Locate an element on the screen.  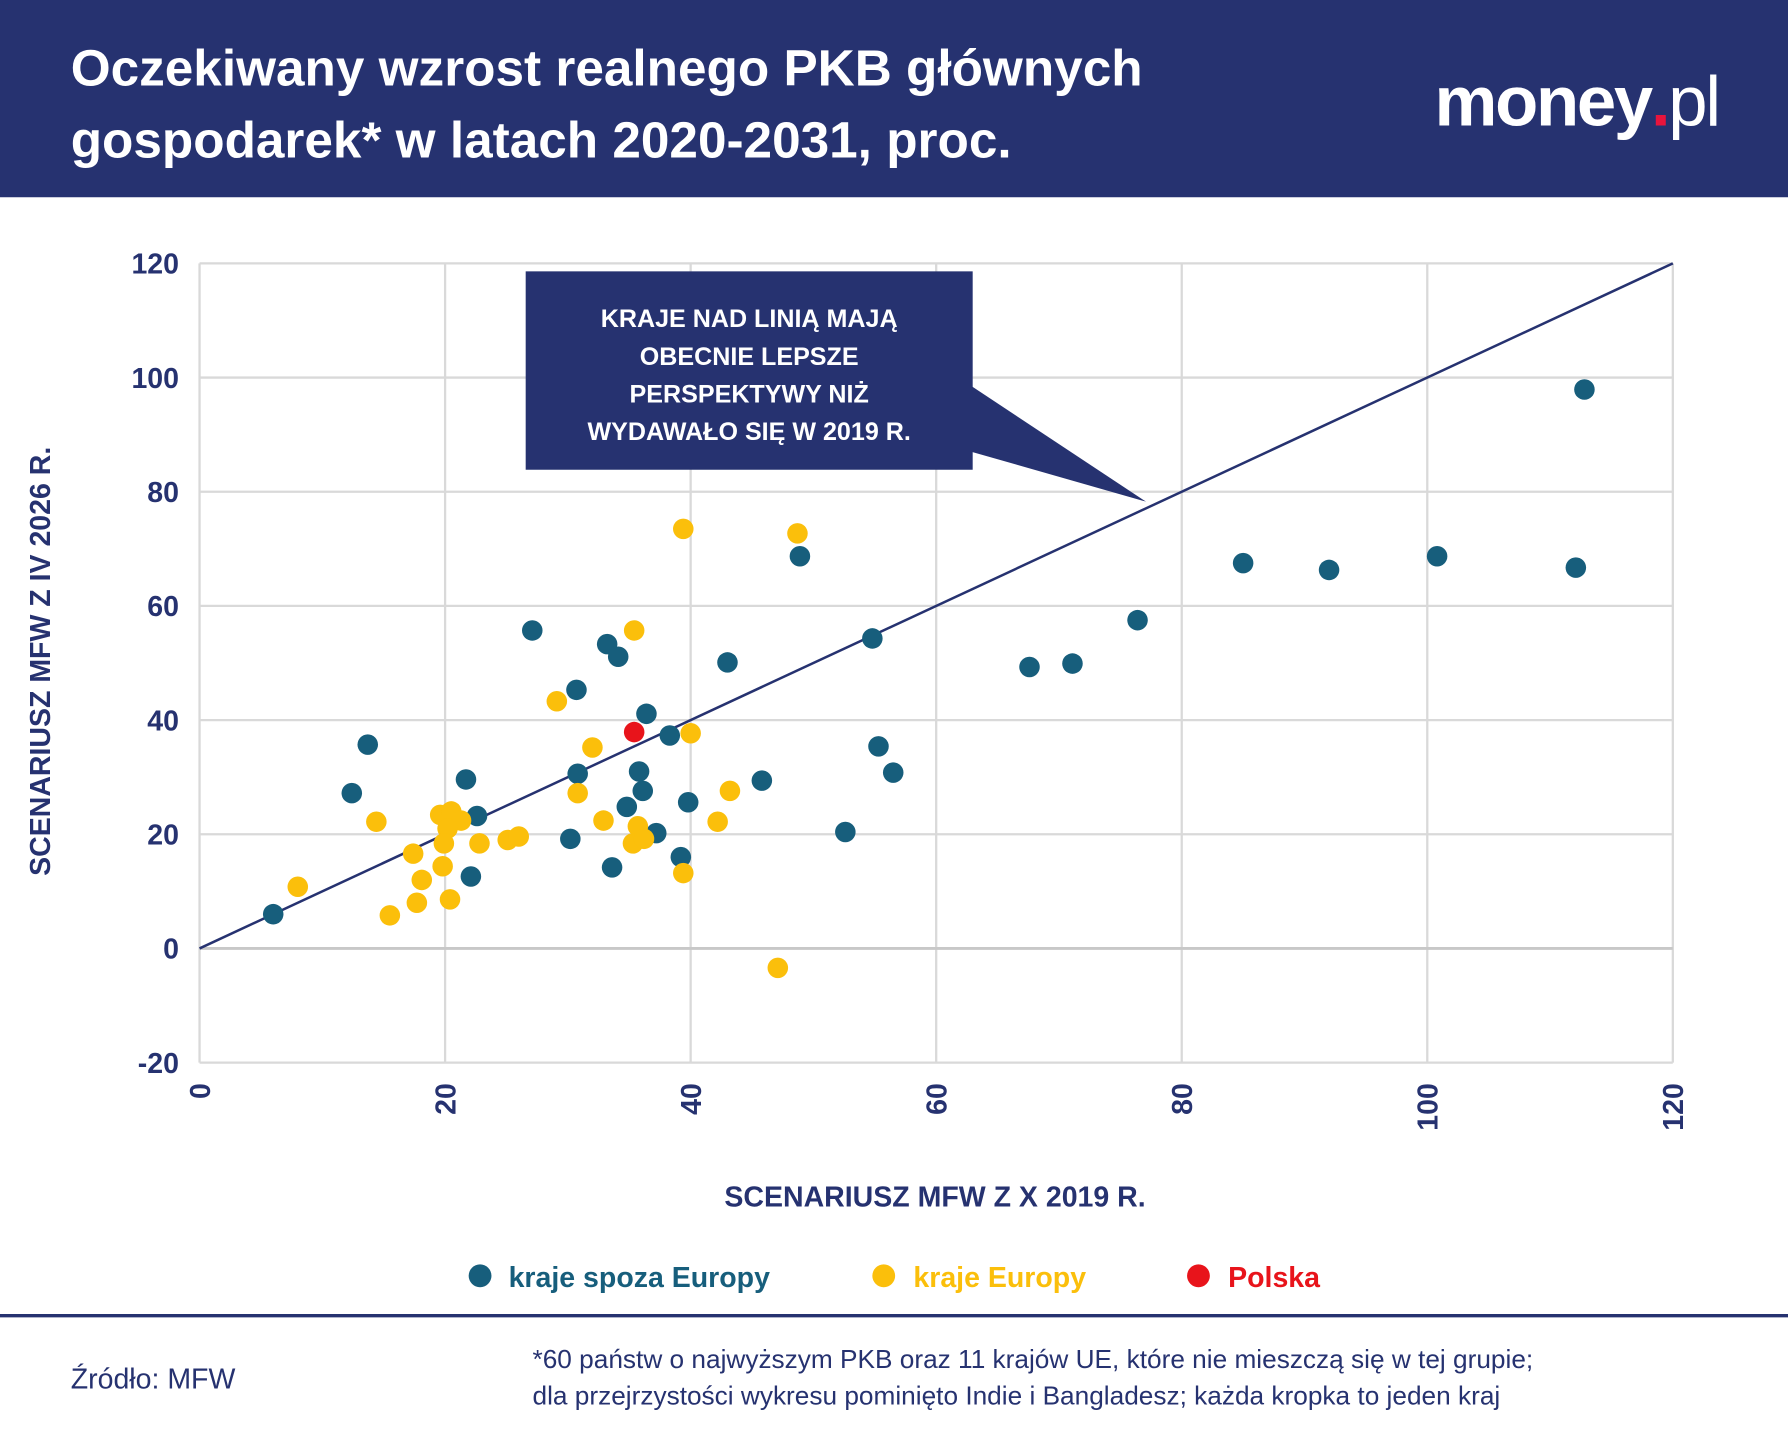
legend-label-europe: kraje Europy is located at coordinates (999, 1278).